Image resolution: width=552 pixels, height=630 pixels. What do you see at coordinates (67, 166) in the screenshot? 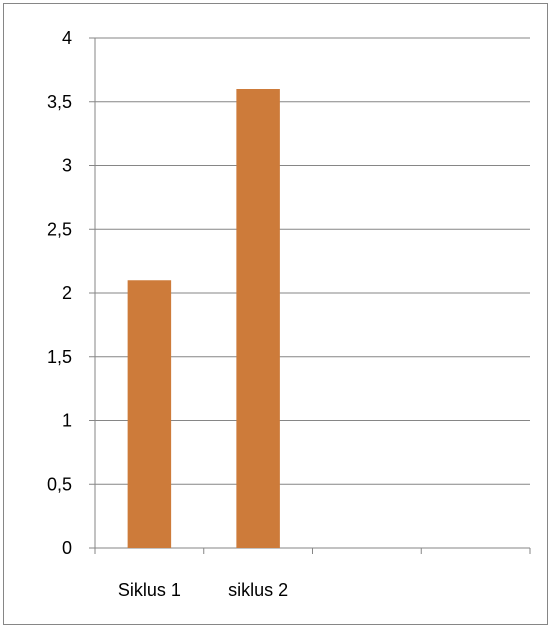
I see `y-tick-label: 3` at bounding box center [67, 166].